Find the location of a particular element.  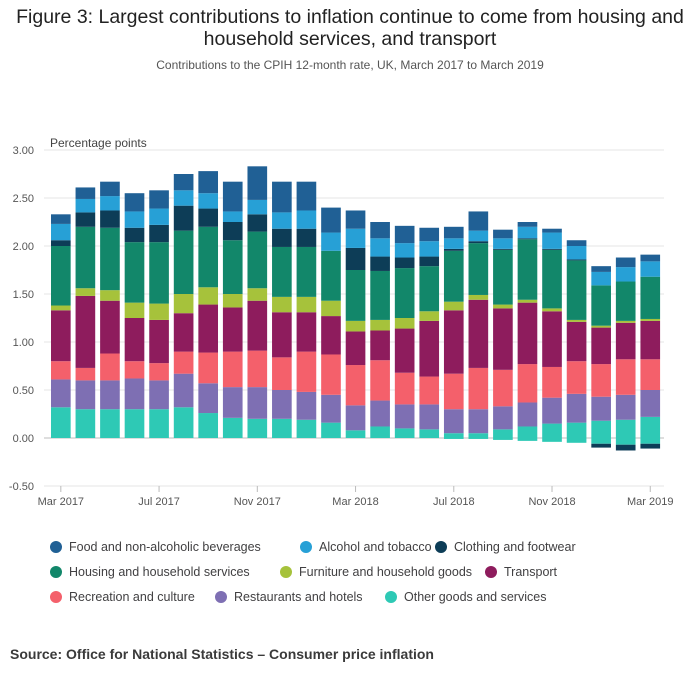

y-tick-label: 3.00 is located at coordinates (23, 151).